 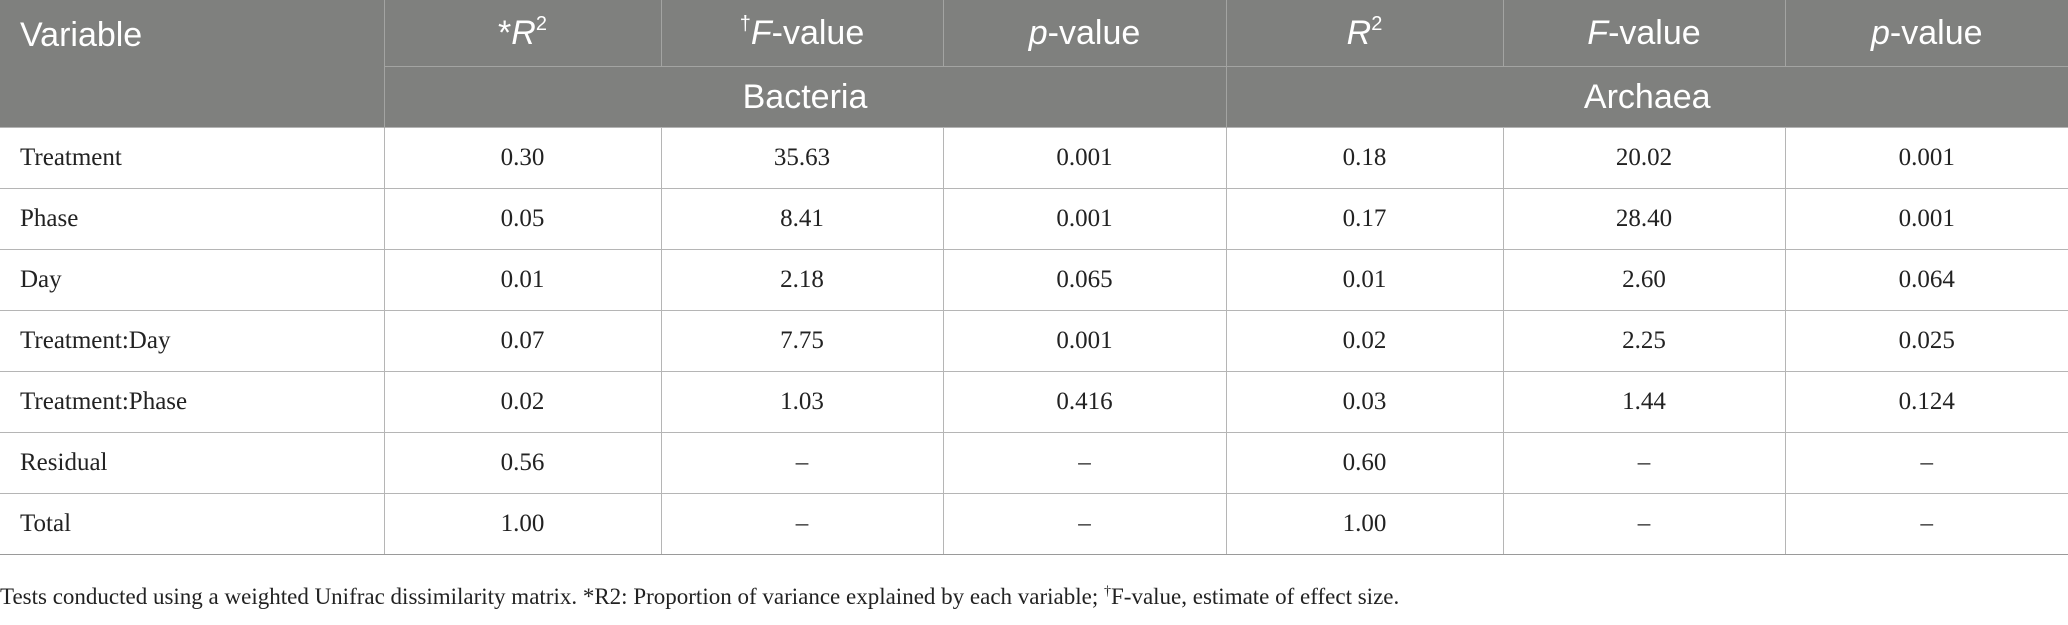 What do you see at coordinates (1644, 341) in the screenshot?
I see `cell-archaea-f: 2.25` at bounding box center [1644, 341].